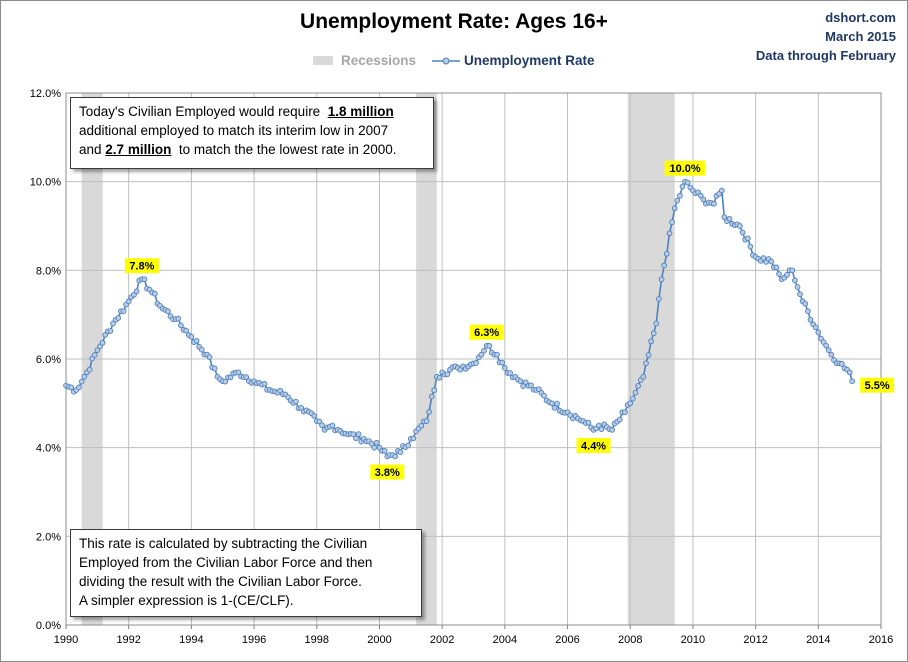 This screenshot has width=908, height=662. I want to click on x-tick-label: 2000, so click(379, 640).